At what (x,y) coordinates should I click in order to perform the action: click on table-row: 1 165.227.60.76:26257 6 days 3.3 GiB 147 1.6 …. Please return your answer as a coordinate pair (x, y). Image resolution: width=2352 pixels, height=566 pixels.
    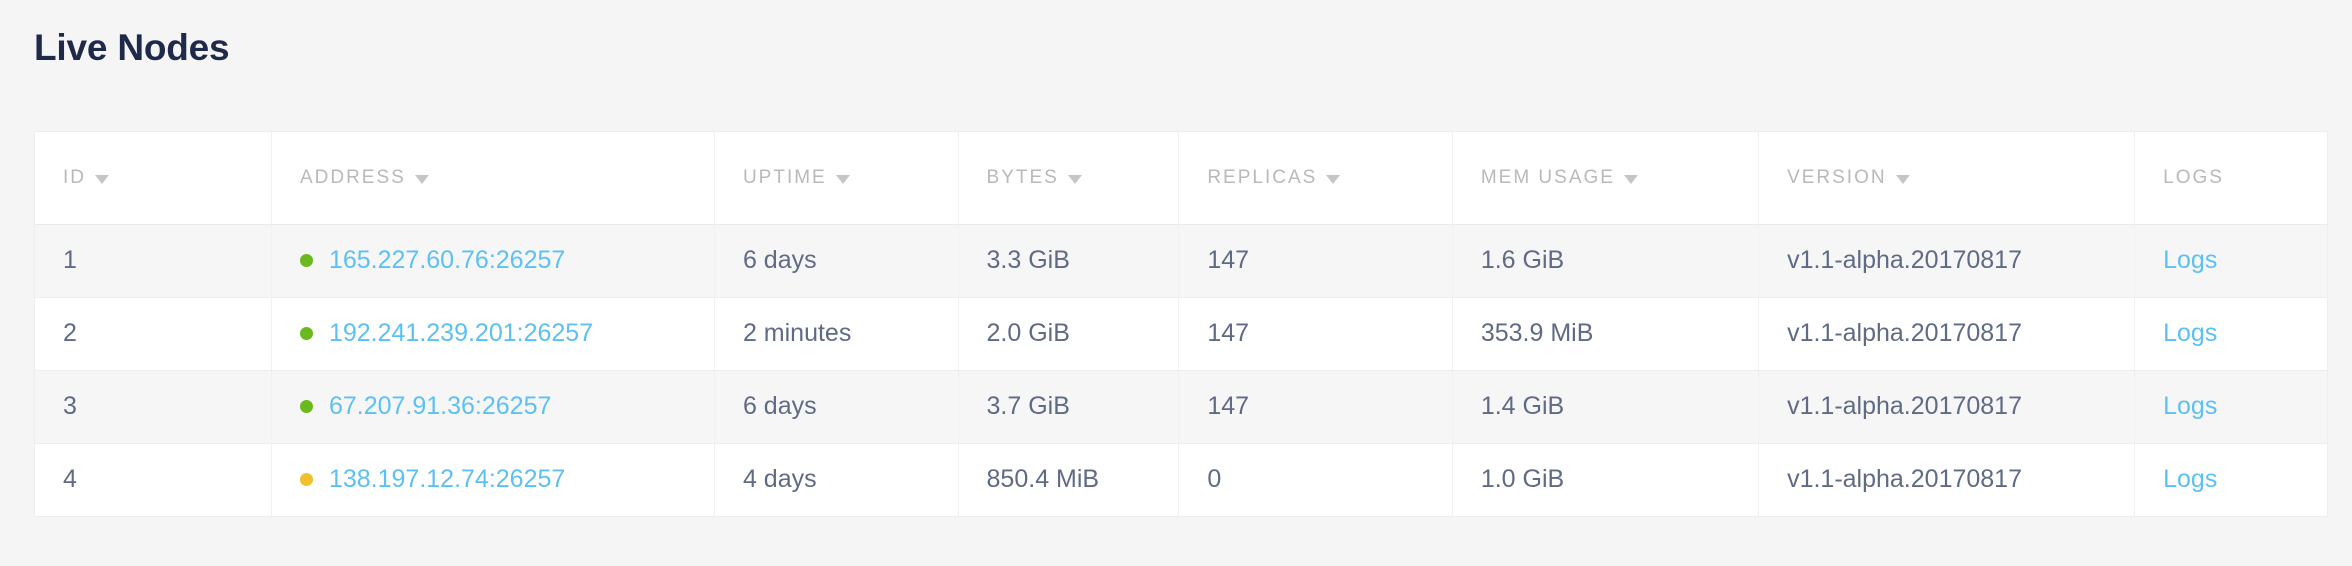
    Looking at the image, I should click on (1181, 261).